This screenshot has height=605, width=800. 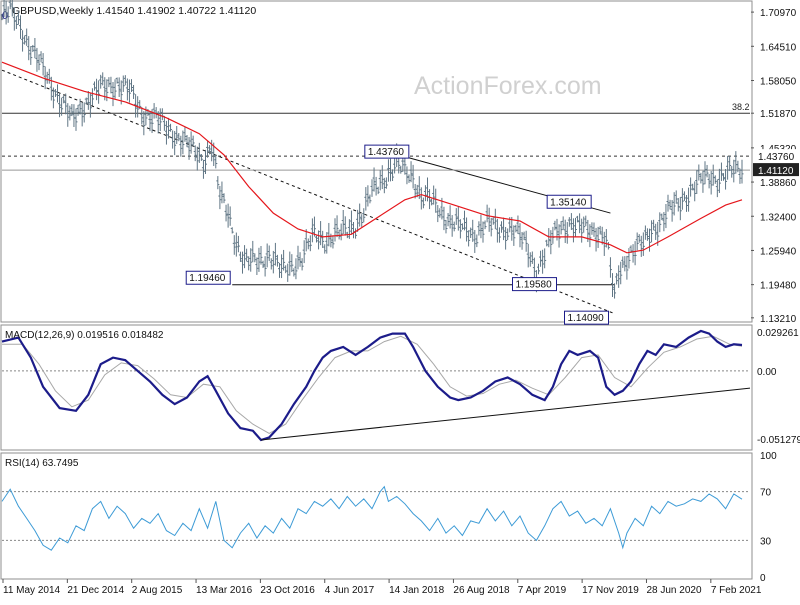 What do you see at coordinates (778, 13) in the screenshot?
I see `price-axis-tick-0: 1.70970` at bounding box center [778, 13].